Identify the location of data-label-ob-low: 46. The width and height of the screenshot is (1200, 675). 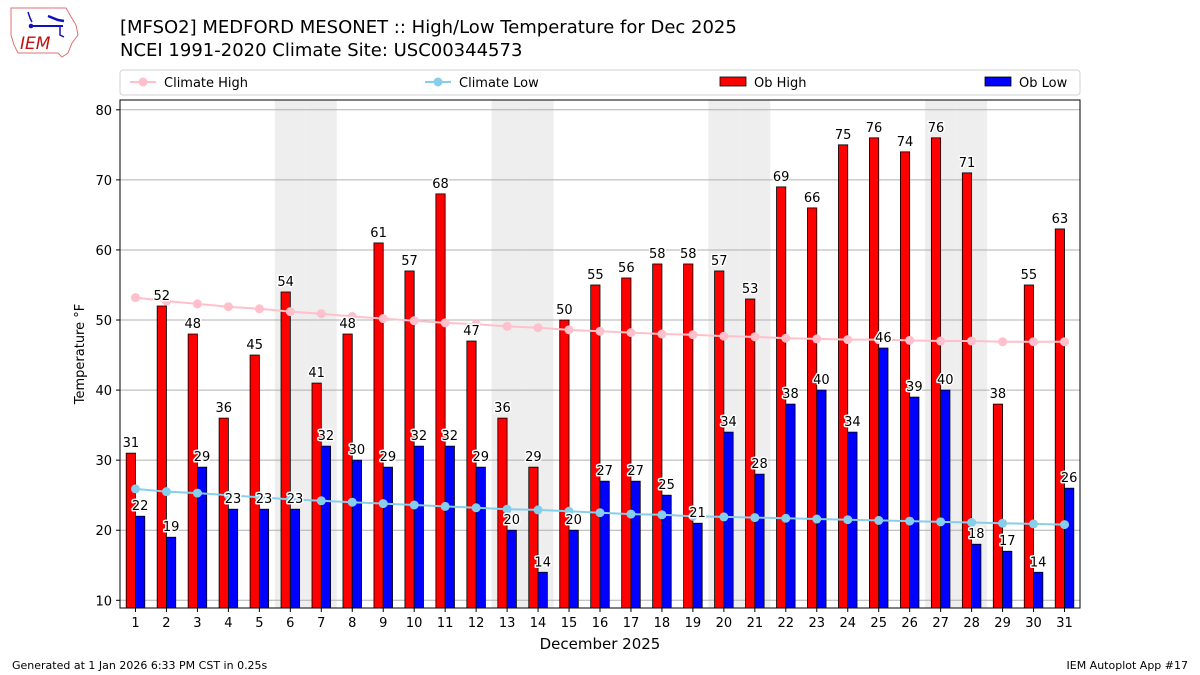
(883, 338).